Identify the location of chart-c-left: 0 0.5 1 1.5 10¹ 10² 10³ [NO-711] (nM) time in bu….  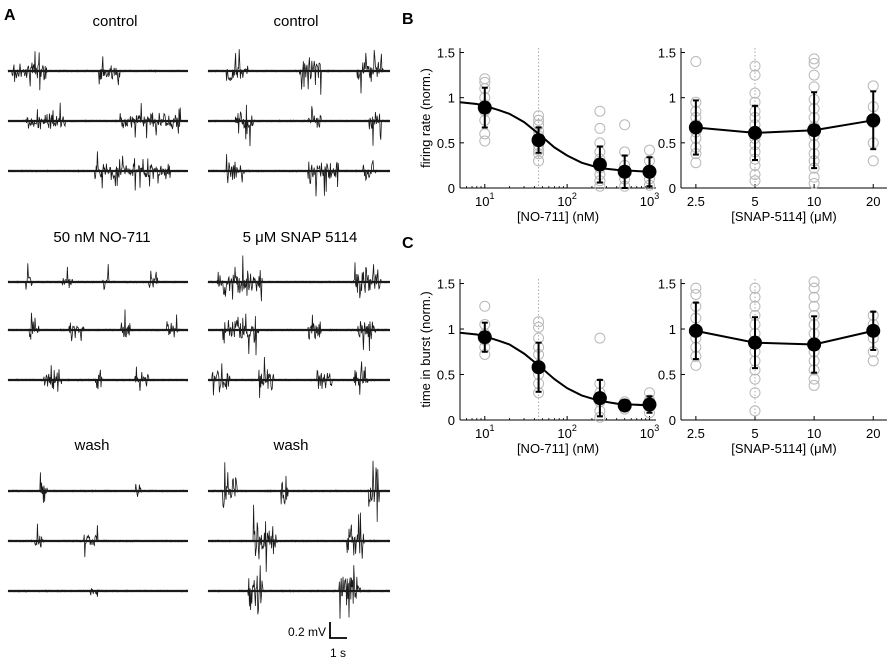
(538, 366).